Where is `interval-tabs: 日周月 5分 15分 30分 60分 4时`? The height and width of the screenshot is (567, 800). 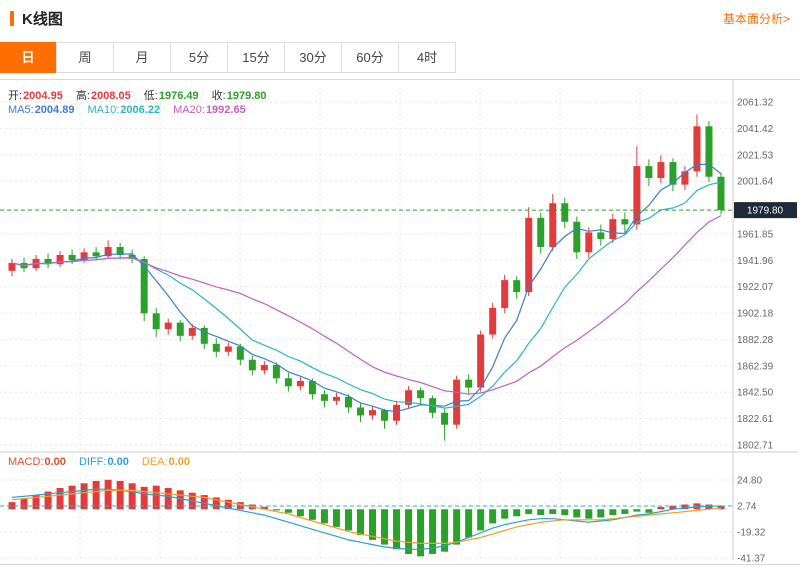
interval-tabs: 日周月 5分 15分 30分 60分 4时 is located at coordinates (400, 57).